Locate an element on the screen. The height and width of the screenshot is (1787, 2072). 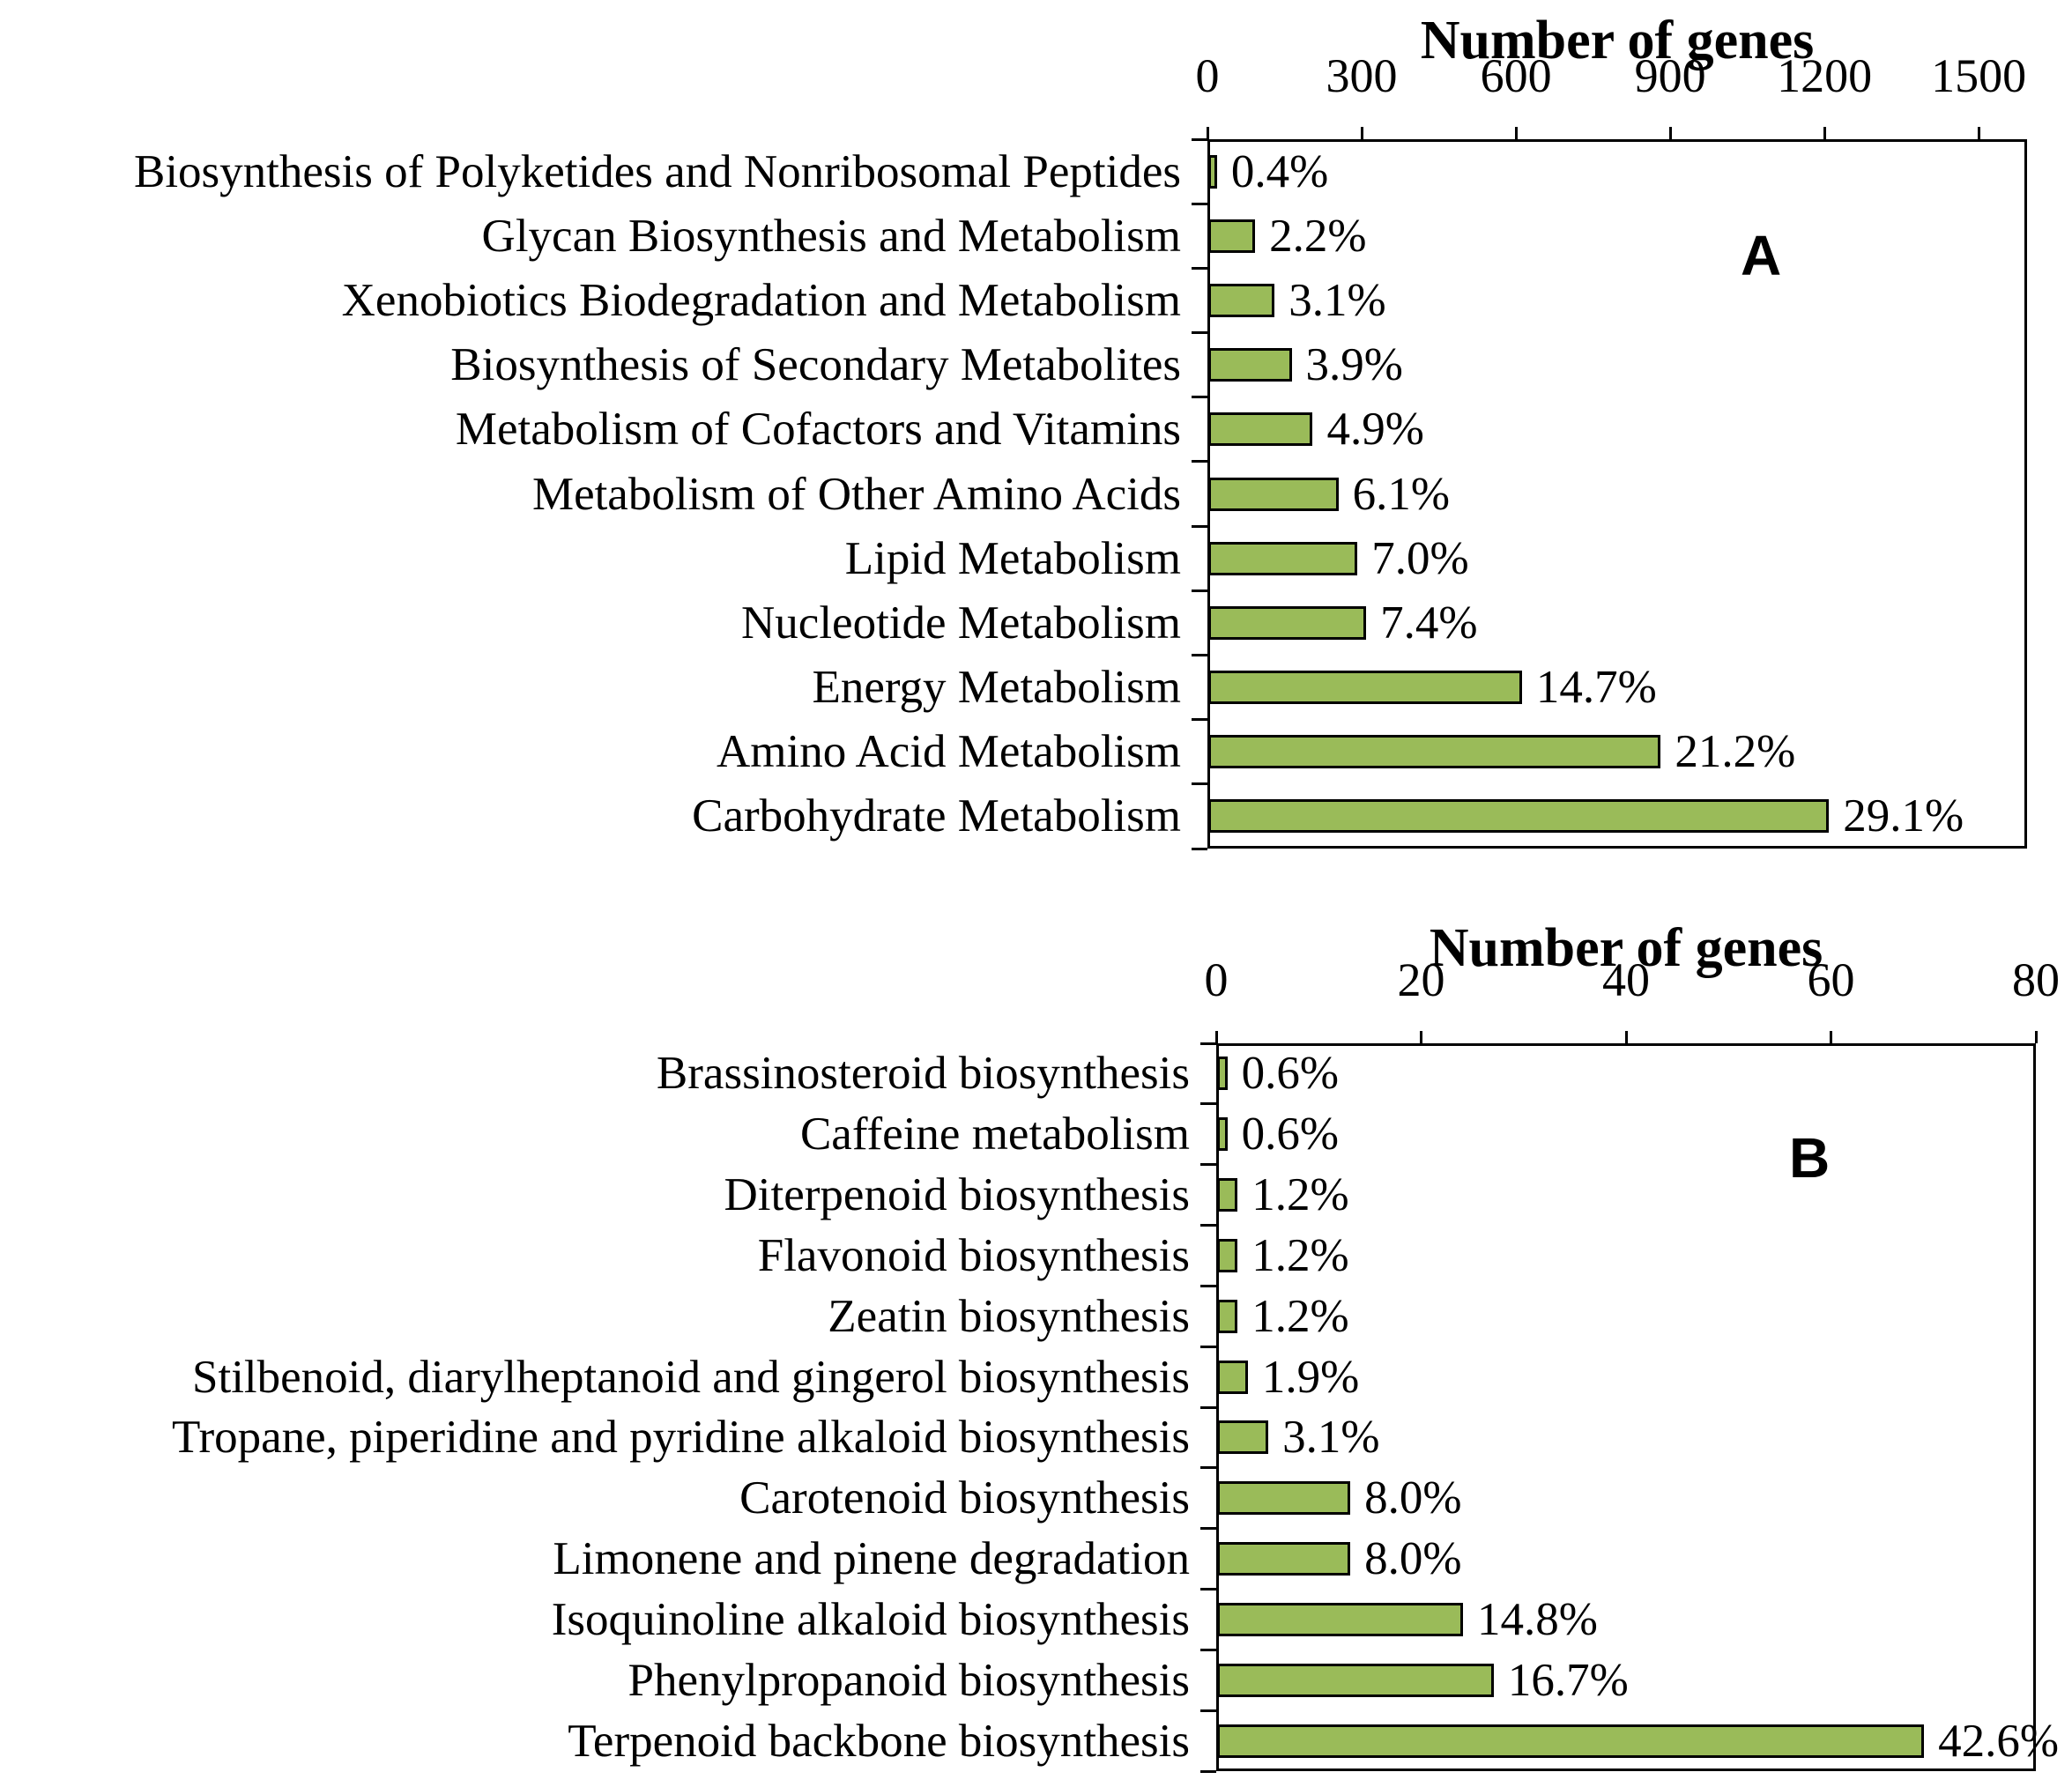
percent-label: 0.6% is located at coordinates (1290, 1074).